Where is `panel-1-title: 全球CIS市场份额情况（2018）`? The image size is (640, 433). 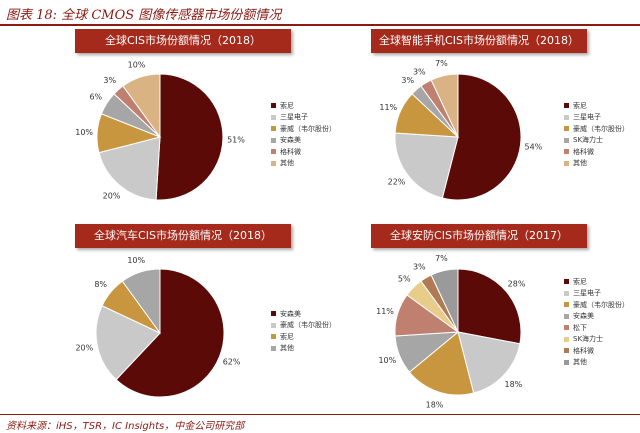
panel-1-title: 全球CIS市场份额情况（2018） is located at coordinates (183, 41).